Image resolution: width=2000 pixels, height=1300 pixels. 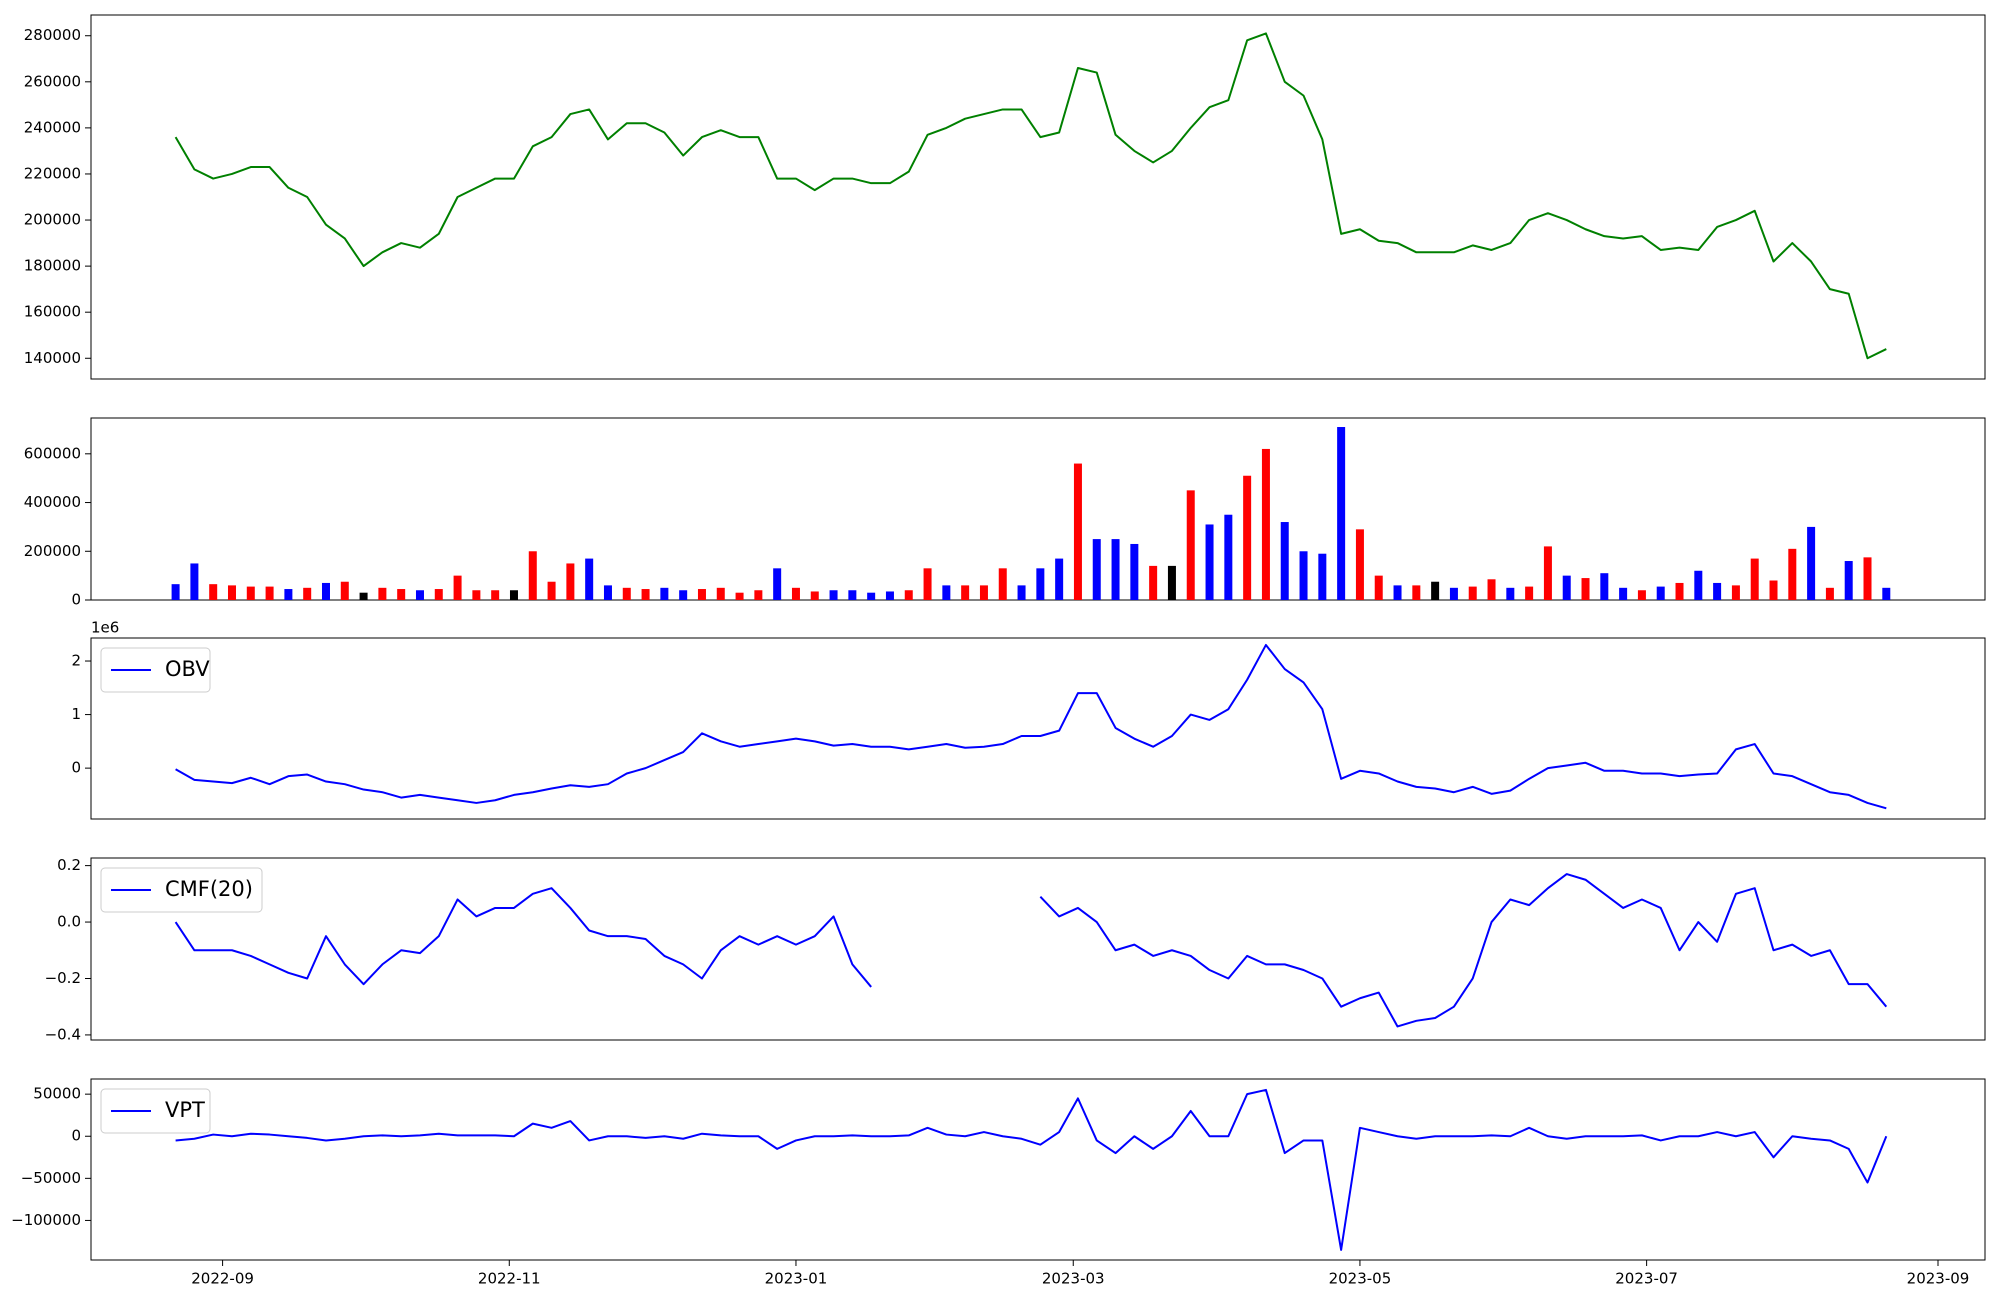 I want to click on y-tick-label: 280000, so click(x=52, y=35).